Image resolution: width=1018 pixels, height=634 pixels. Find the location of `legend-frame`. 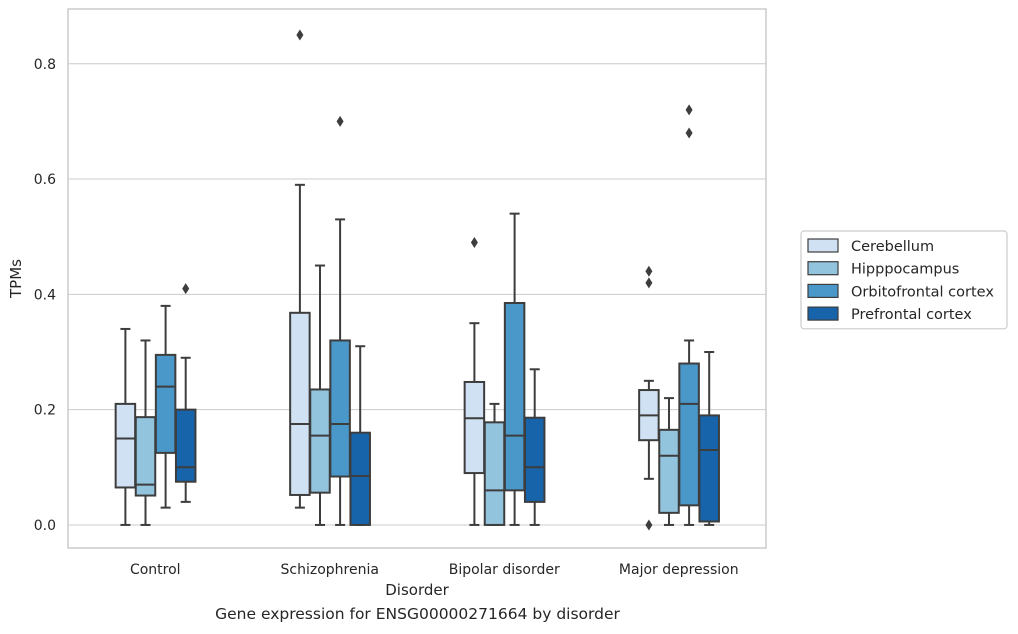

legend-frame is located at coordinates (904, 280).